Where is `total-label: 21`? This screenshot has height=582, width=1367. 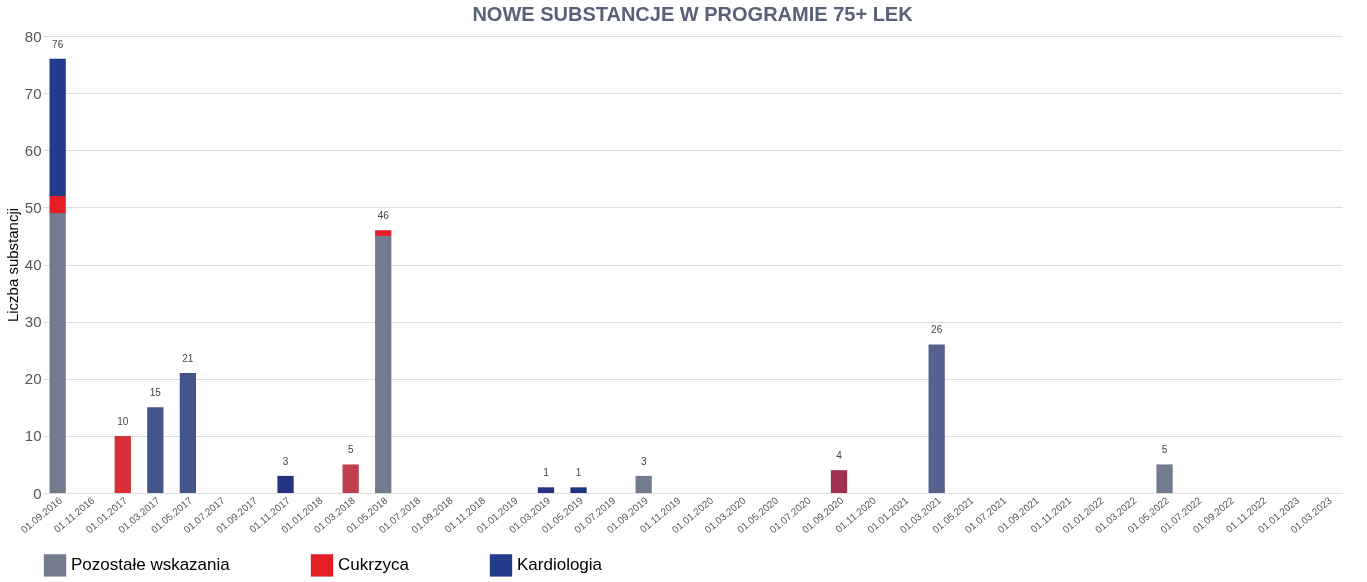 total-label: 21 is located at coordinates (188, 359).